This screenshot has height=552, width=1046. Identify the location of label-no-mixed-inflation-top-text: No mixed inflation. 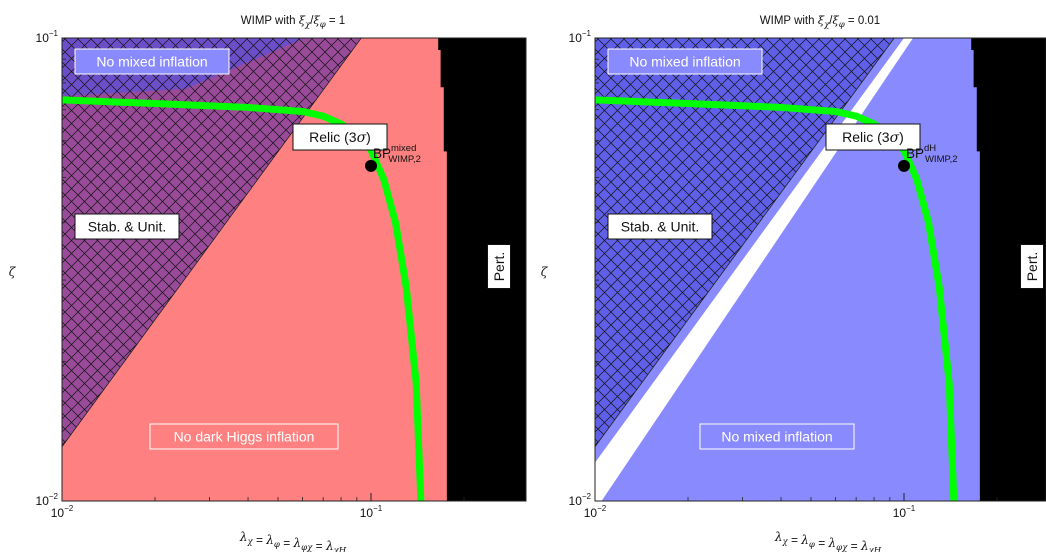
(684, 62).